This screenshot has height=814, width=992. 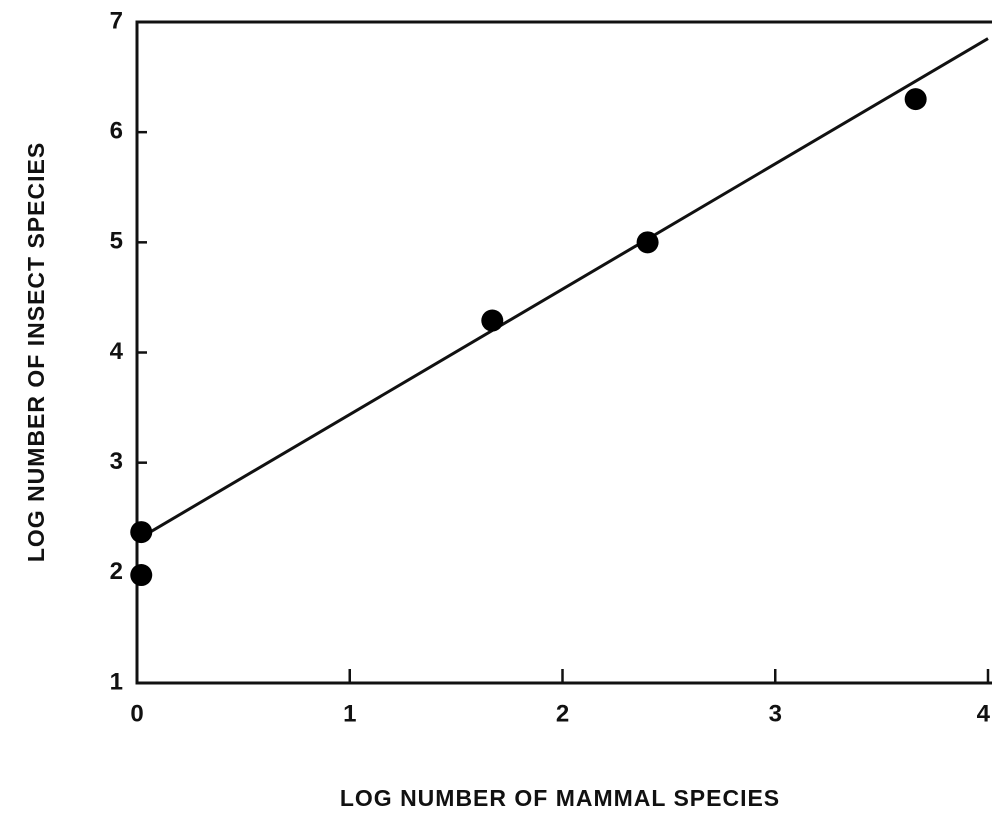 I want to click on x-tick-label: 1, so click(x=349, y=713).